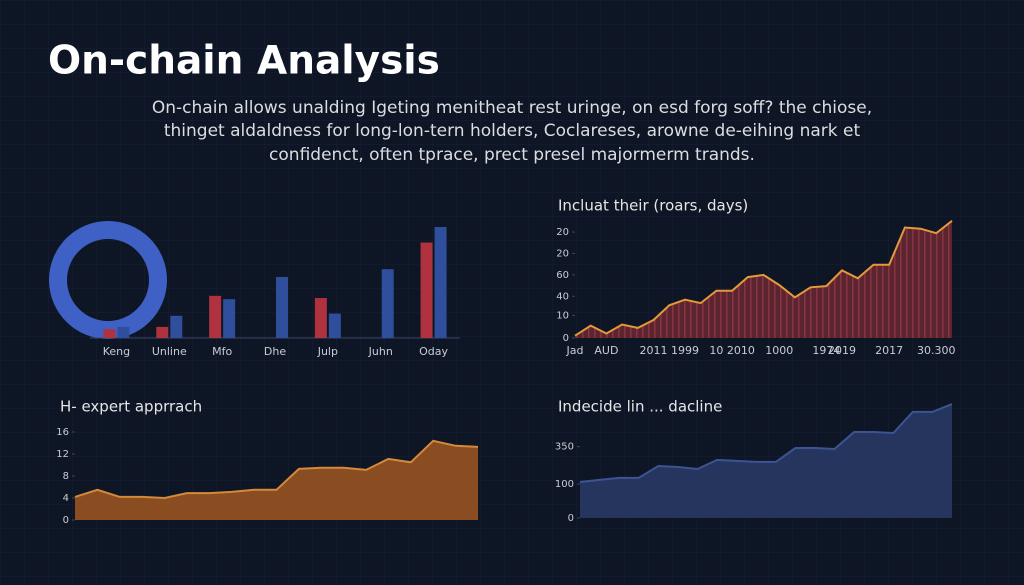 The width and height of the screenshot is (1024, 585). Describe the element at coordinates (244, 61) in the screenshot. I see `page-title: On-chain Analysis` at that location.